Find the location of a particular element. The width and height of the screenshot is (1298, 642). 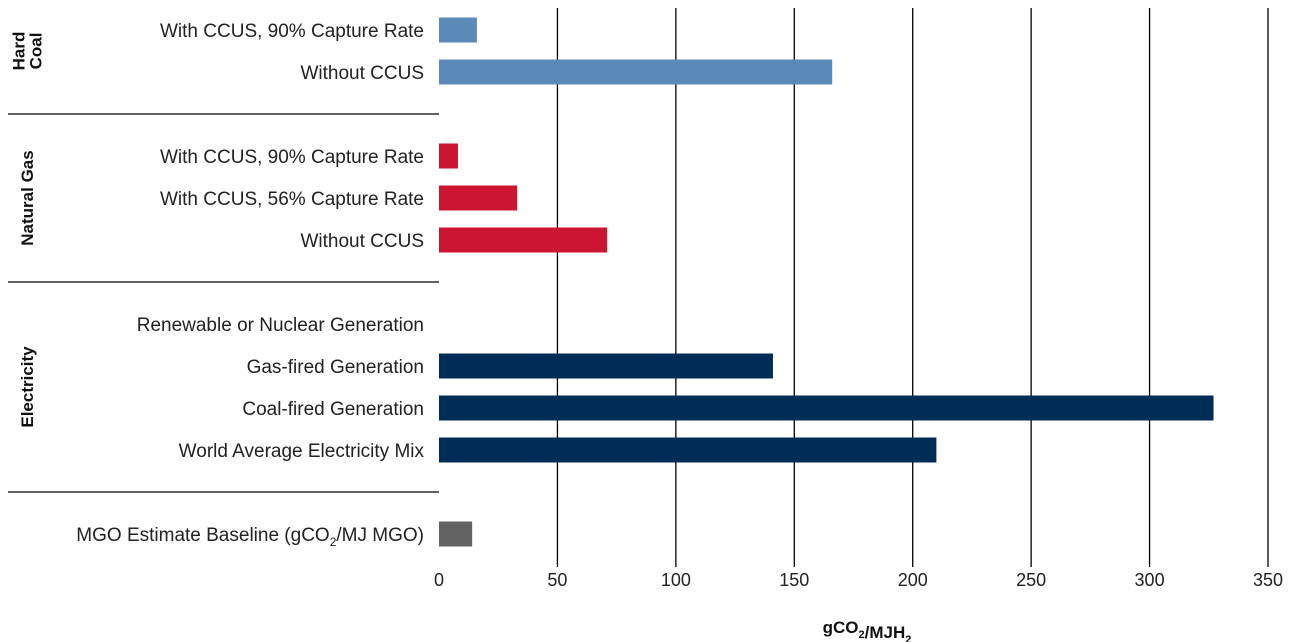

x-tick-label: 100 is located at coordinates (676, 580).